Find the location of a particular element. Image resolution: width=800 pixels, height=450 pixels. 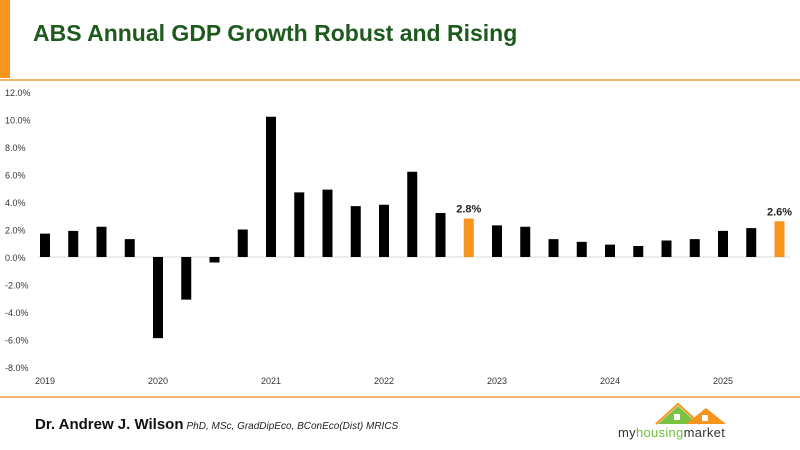

logo-text: myhousingmarket is located at coordinates (671, 432).